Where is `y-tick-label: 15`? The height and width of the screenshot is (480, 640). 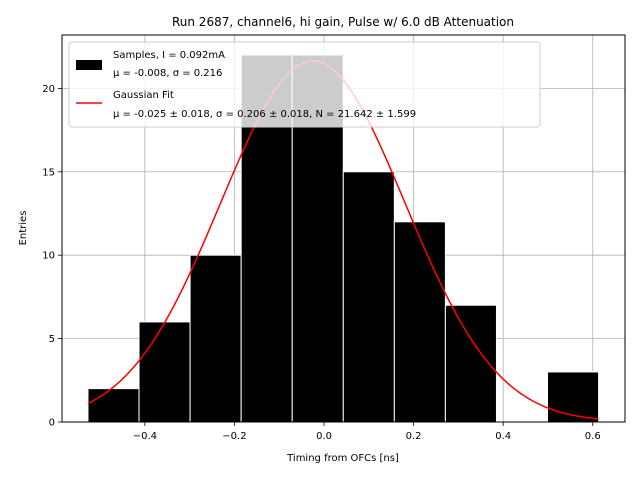
y-tick-label: 15 is located at coordinates (48, 172).